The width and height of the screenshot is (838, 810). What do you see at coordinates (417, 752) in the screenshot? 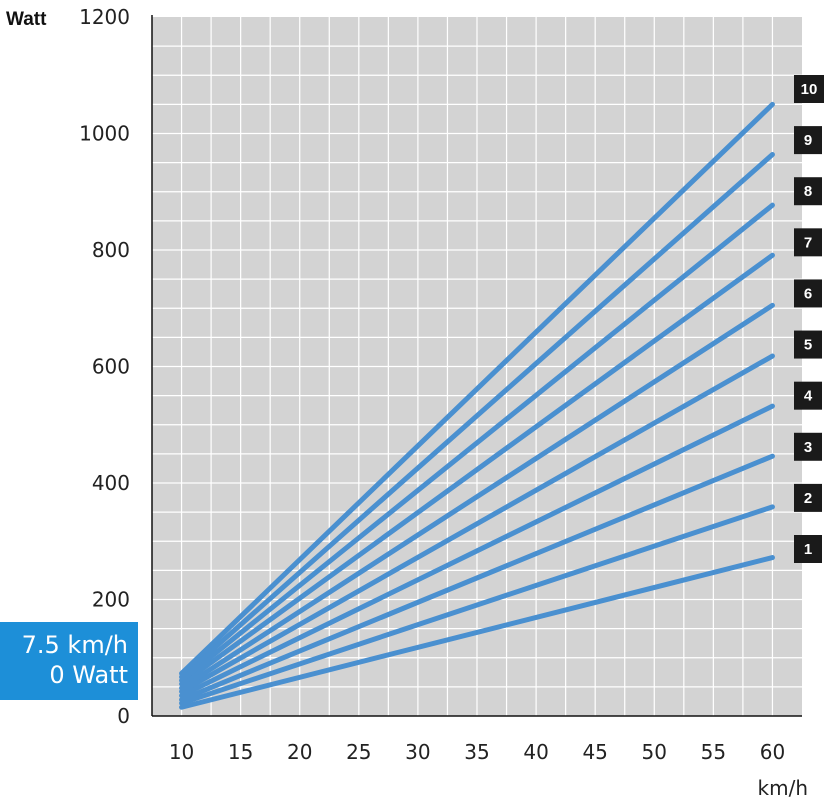
I see `x-tick-label: 30` at bounding box center [417, 752].